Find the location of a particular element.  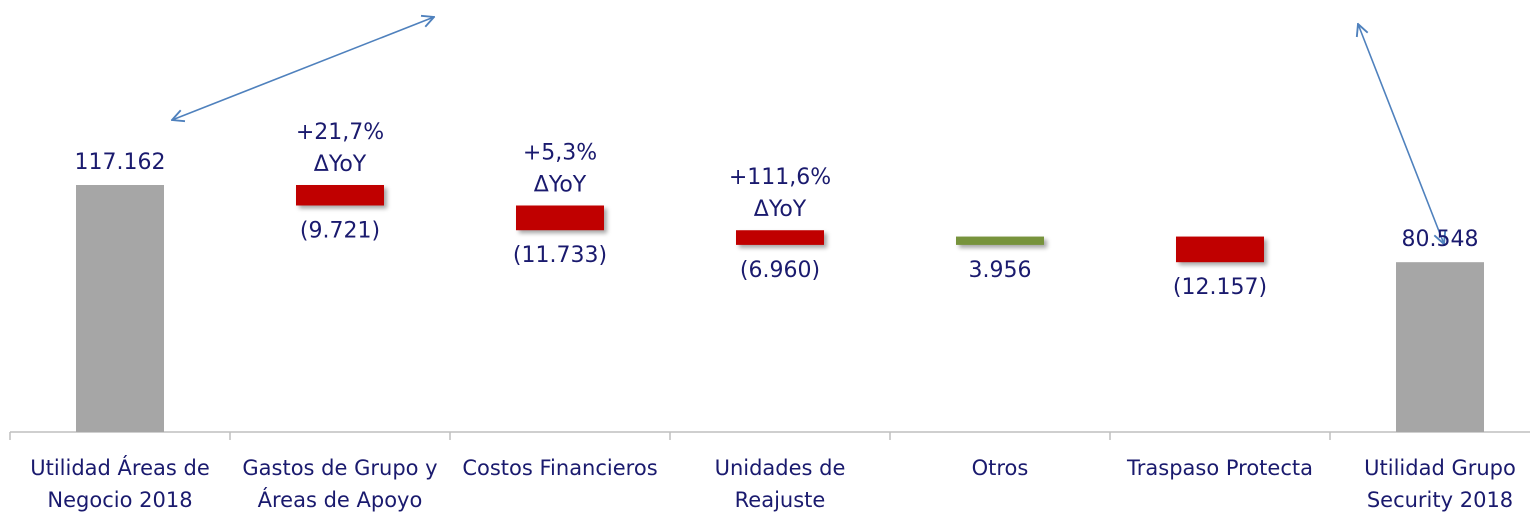

value-label: 80.548 is located at coordinates (1440, 239).